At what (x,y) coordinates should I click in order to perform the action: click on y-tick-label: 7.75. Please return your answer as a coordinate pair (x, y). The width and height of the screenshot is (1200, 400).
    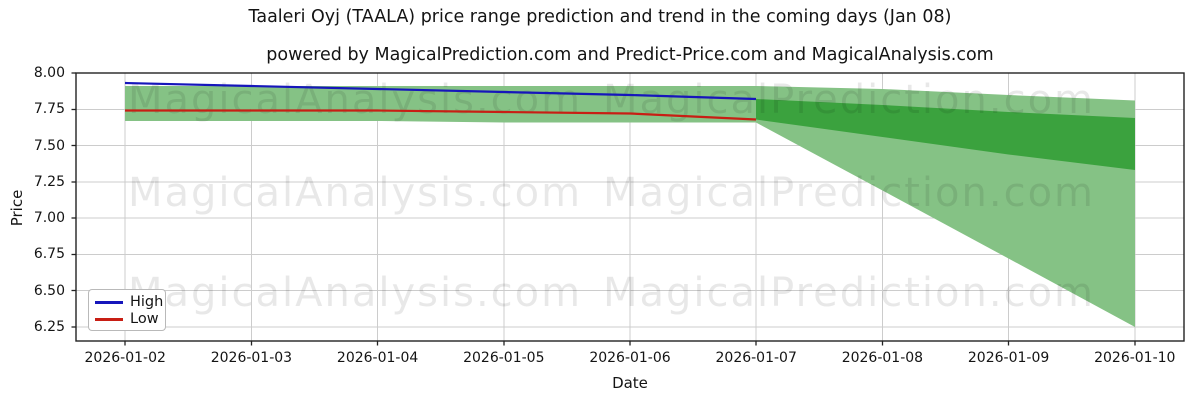
    Looking at the image, I should click on (49, 109).